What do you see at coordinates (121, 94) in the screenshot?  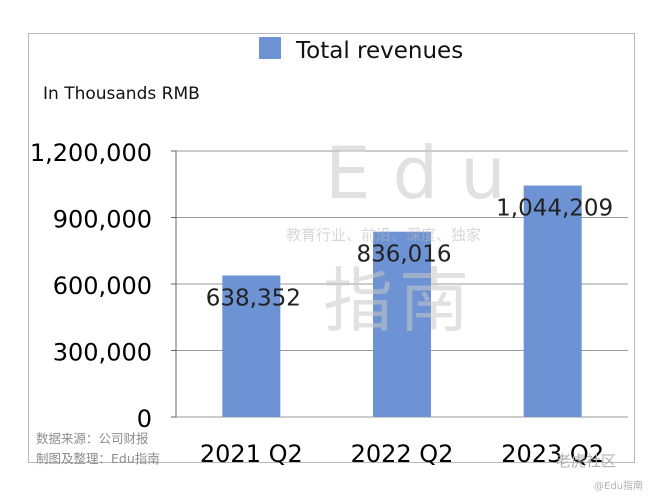 I see `unit-label: In Thousands RMB` at bounding box center [121, 94].